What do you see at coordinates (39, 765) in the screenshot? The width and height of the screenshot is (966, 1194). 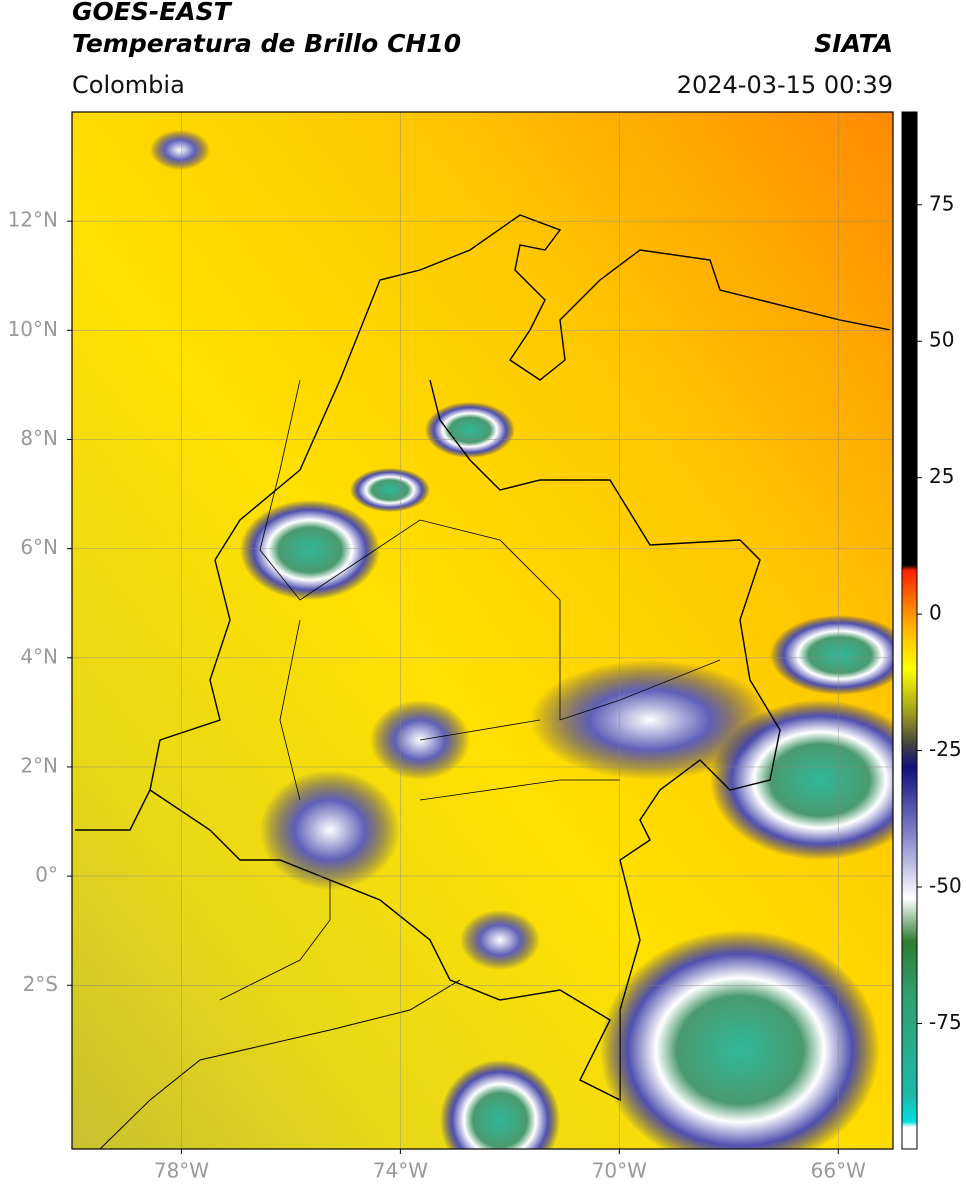 I see `lat-label: 2°N` at bounding box center [39, 765].